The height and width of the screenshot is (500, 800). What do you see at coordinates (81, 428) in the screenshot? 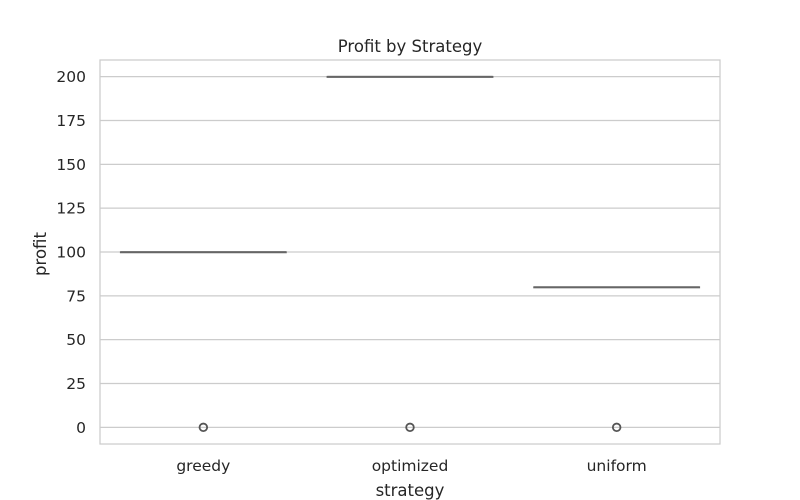
I see `y-tick-label: 0` at bounding box center [81, 428].